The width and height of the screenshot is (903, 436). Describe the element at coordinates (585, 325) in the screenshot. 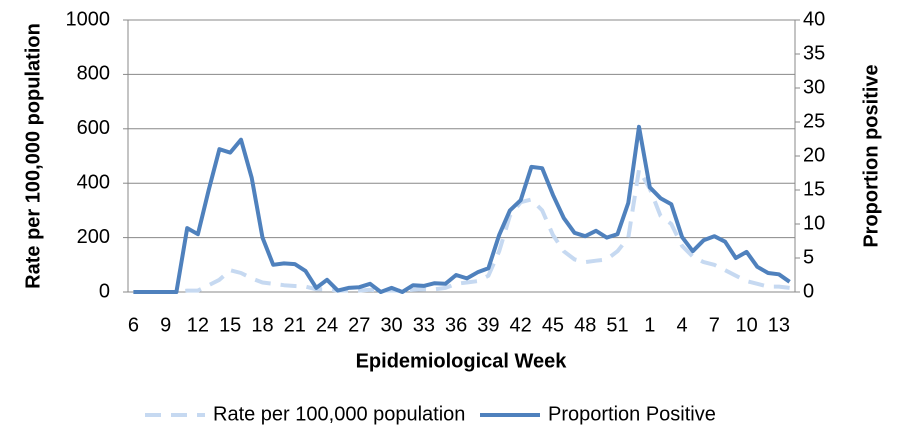

I see `x-tick-label: 48` at that location.